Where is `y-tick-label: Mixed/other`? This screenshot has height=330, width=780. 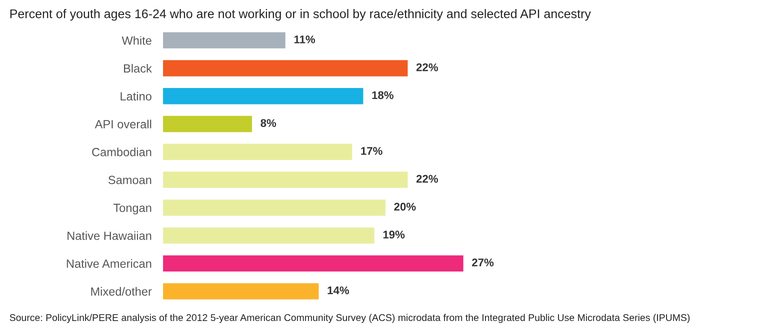 y-tick-label: Mixed/other is located at coordinates (121, 291).